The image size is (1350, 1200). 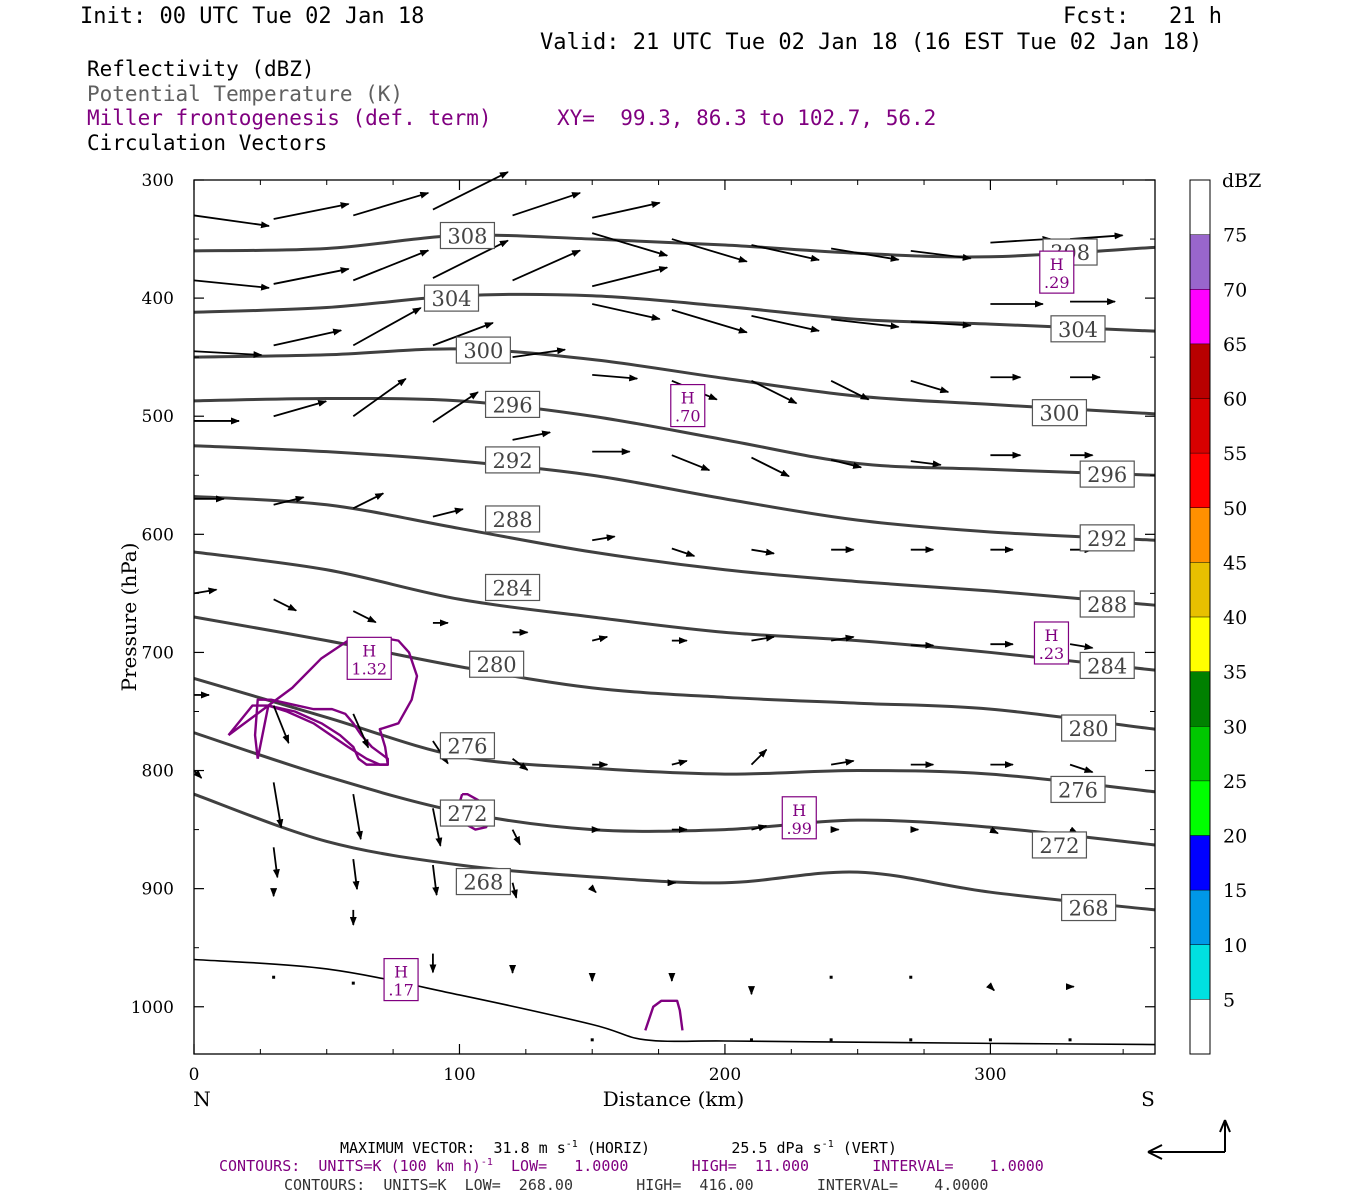 I want to click on y-tick-label: 600, so click(x=158, y=535).